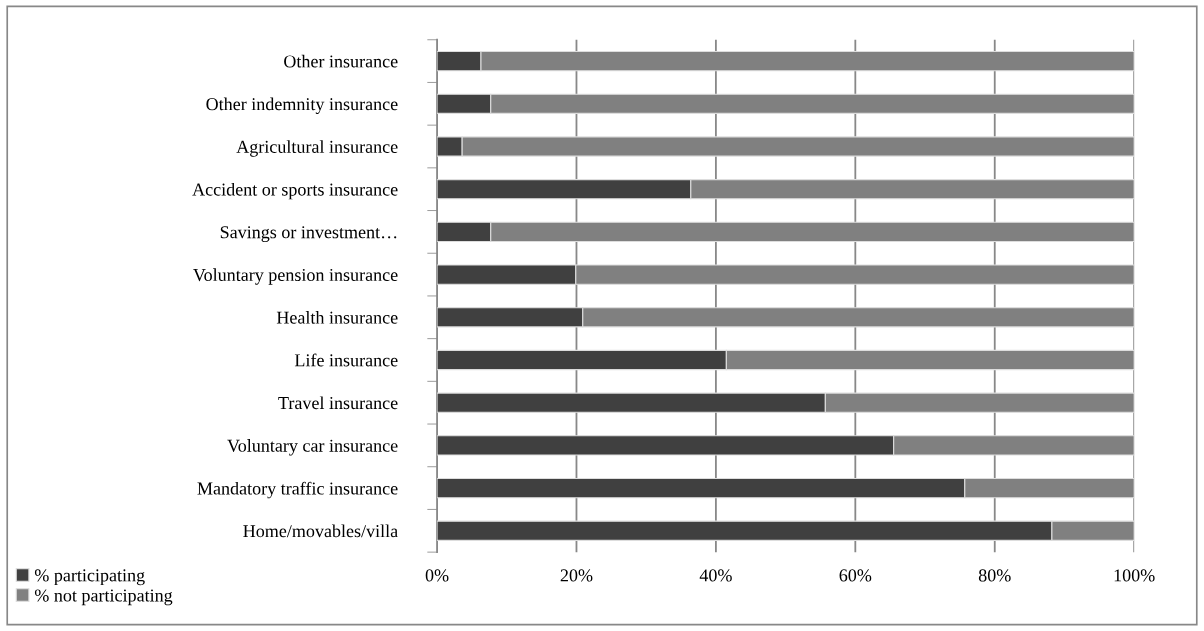  What do you see at coordinates (89, 577) in the screenshot?
I see `legend-label: % participating` at bounding box center [89, 577].